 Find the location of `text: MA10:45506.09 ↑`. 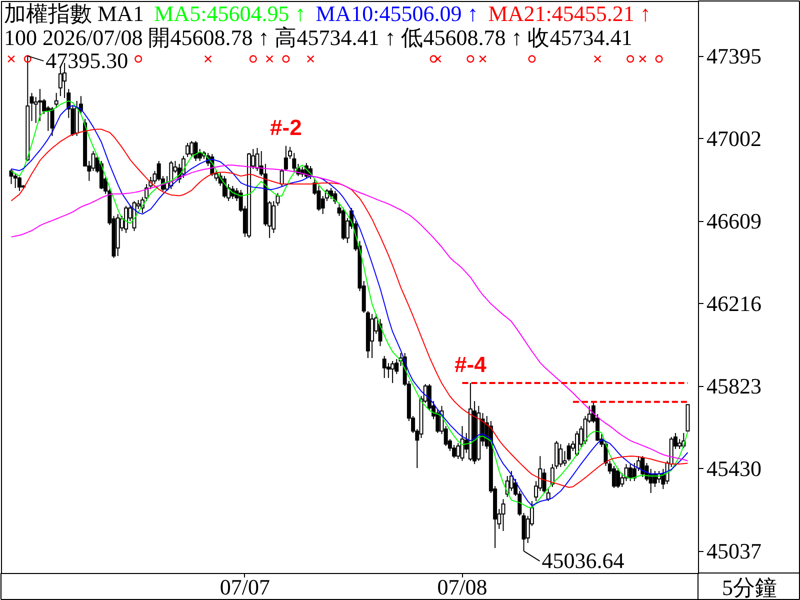

text: MA10:45506.09 ↑ is located at coordinates (397, 13).